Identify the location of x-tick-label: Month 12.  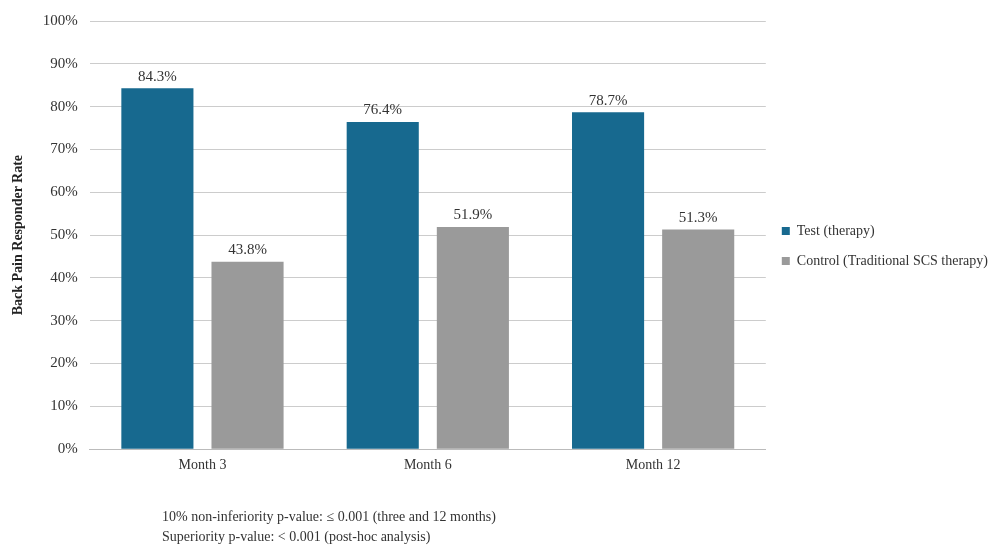
(653, 465).